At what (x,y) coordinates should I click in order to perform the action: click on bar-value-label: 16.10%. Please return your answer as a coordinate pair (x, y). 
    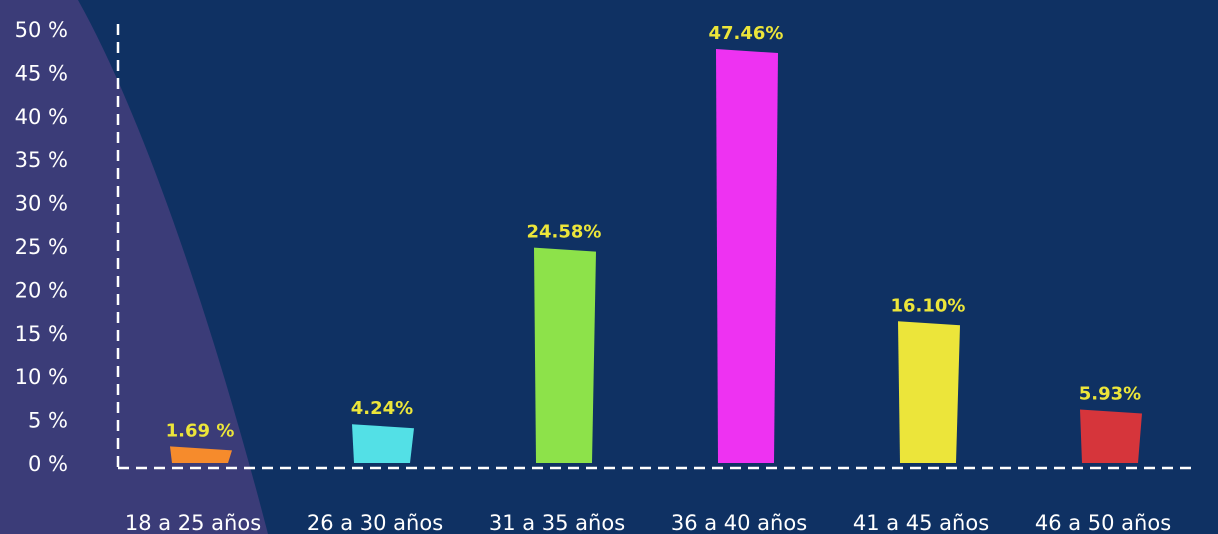
    Looking at the image, I should click on (928, 305).